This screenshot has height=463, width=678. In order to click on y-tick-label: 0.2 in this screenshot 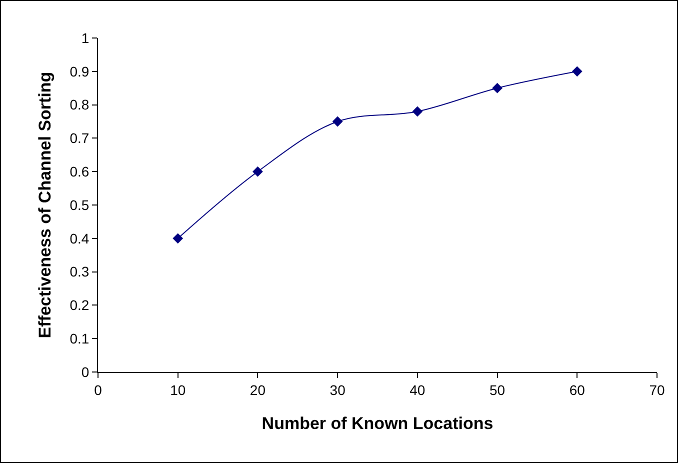, I will do `click(80, 305)`.